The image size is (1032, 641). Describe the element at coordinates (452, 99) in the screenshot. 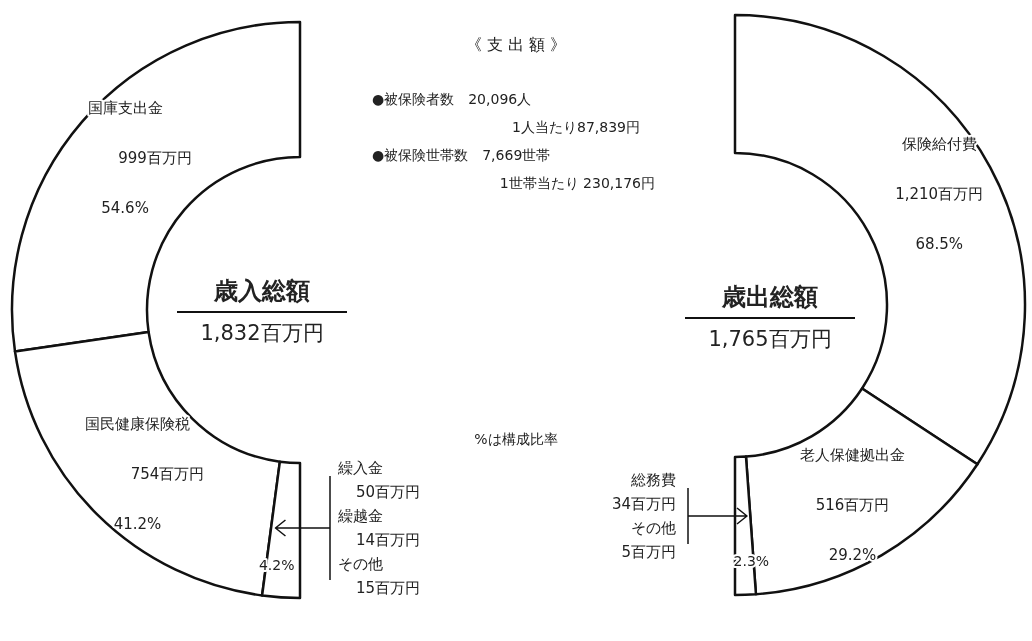

I see `text: ●被保険者数 20,096人` at that location.